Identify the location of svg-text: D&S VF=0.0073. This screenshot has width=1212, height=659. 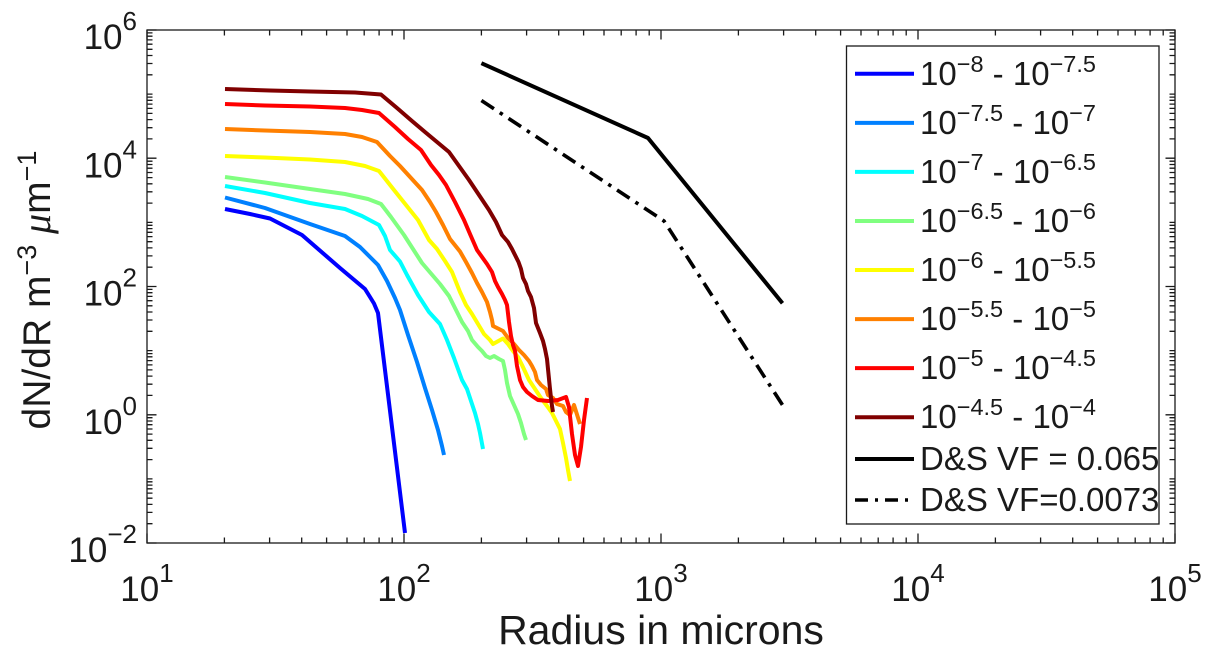
(1039, 499).